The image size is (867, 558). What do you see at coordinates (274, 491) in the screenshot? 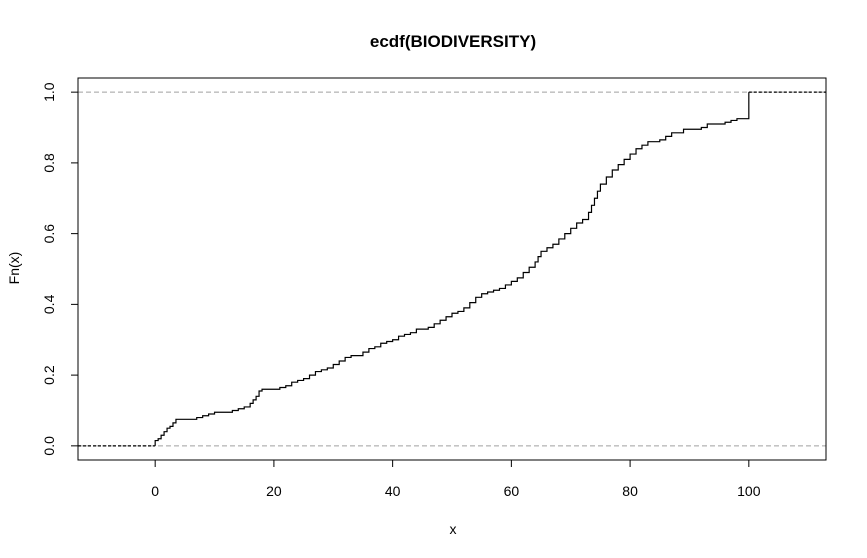
I see `x-tick-label: 20` at bounding box center [274, 491].